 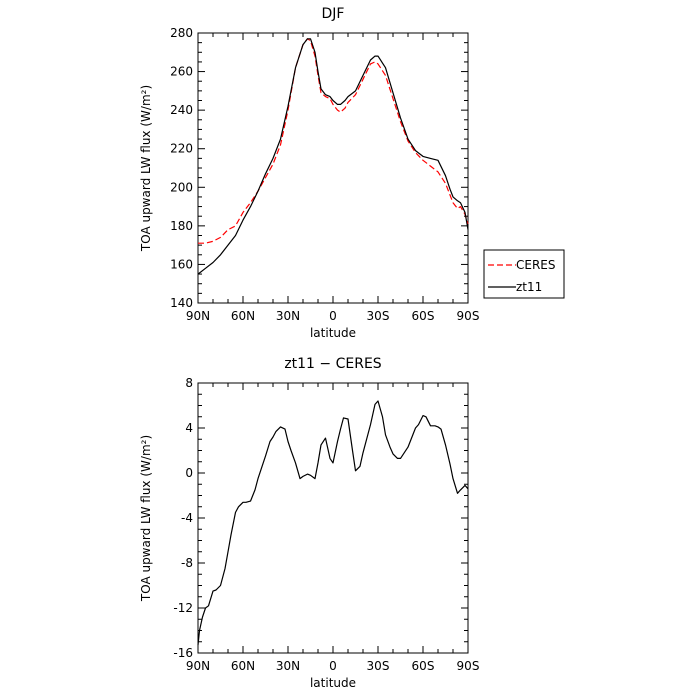 What do you see at coordinates (181, 187) in the screenshot?
I see `y-tick-label: 200` at bounding box center [181, 187].